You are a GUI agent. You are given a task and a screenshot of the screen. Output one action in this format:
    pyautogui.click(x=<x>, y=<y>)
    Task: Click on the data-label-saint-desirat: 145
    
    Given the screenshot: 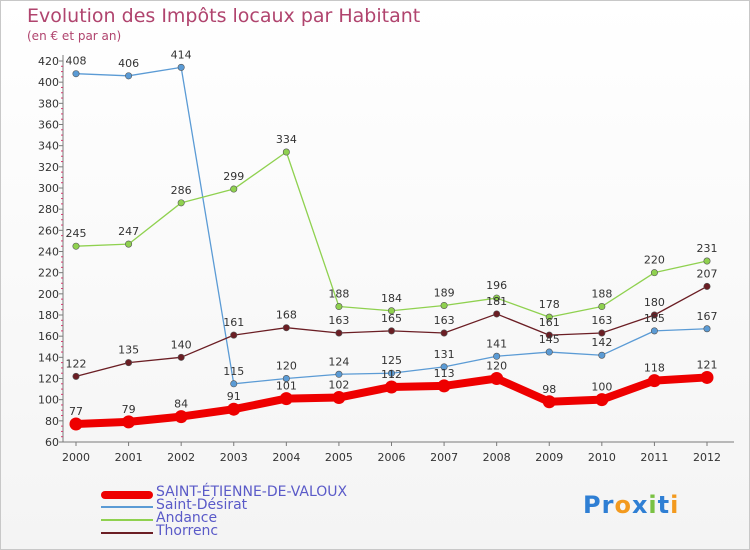 What is the action you would take?
    pyautogui.click(x=549, y=339)
    